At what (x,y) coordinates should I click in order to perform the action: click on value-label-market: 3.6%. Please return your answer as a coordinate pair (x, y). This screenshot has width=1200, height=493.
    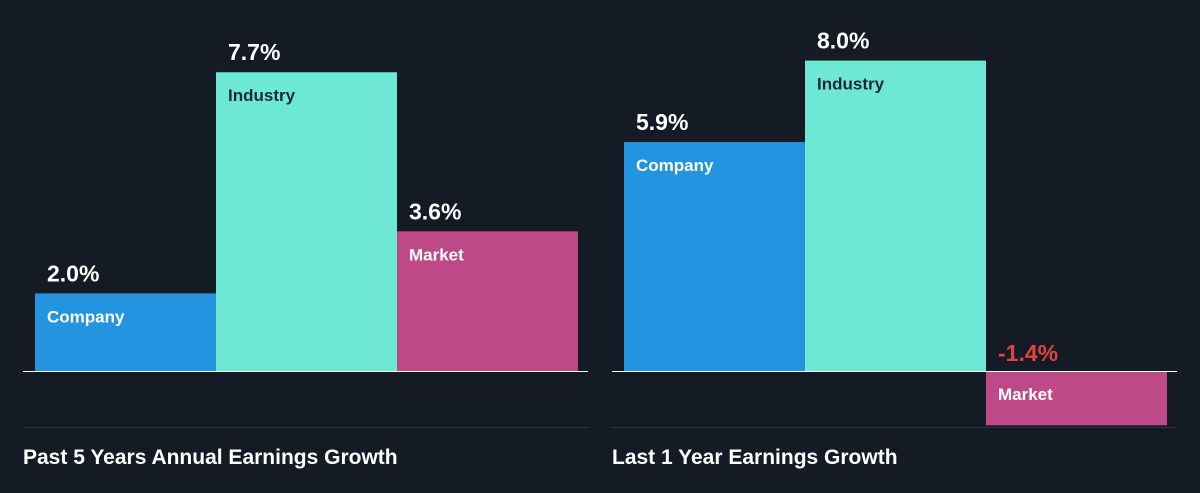
    Looking at the image, I should click on (435, 211).